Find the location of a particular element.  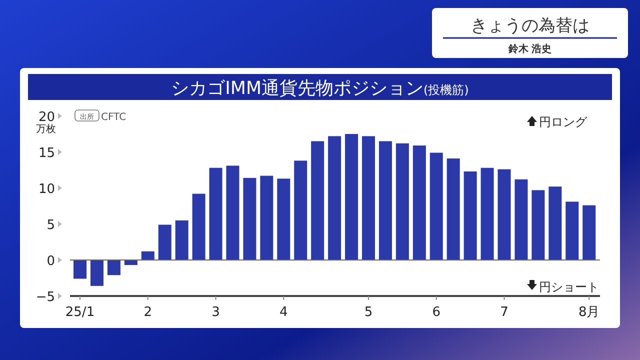

x-tick-label: 5 is located at coordinates (368, 312).